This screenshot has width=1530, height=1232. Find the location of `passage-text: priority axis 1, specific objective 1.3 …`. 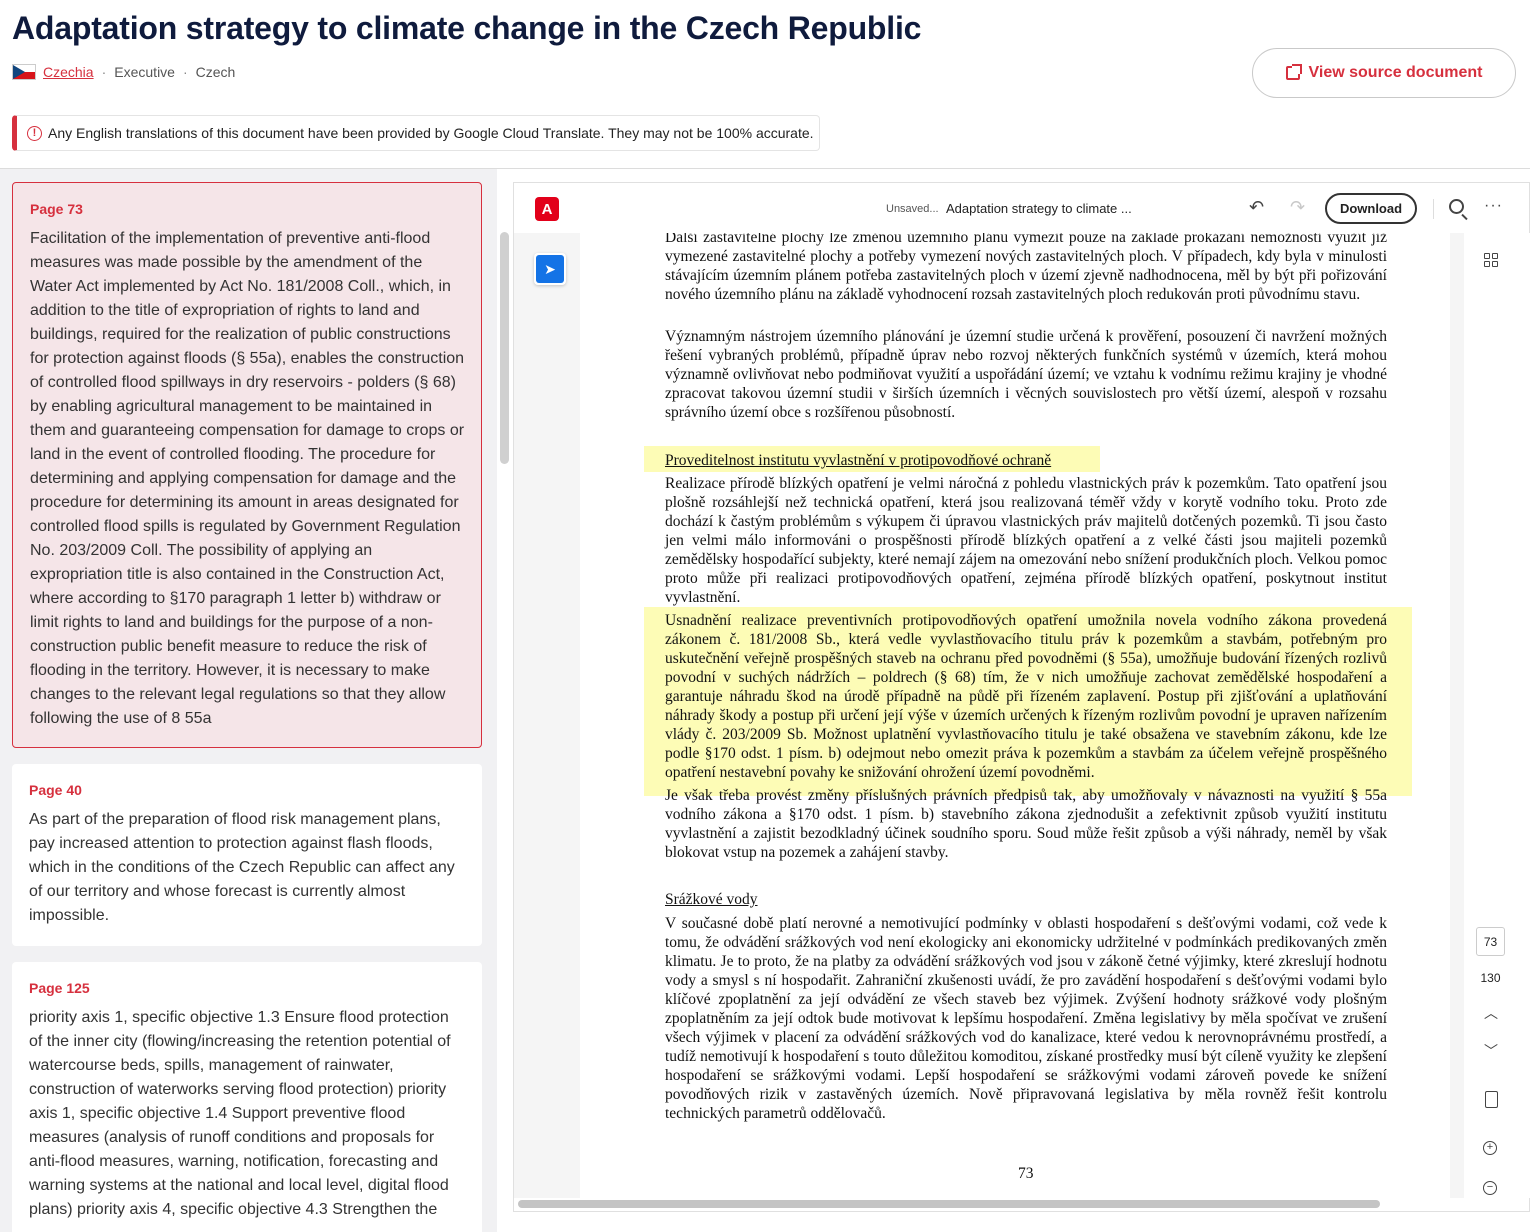

passage-text: priority axis 1, specific objective 1.3 … is located at coordinates (240, 1113).